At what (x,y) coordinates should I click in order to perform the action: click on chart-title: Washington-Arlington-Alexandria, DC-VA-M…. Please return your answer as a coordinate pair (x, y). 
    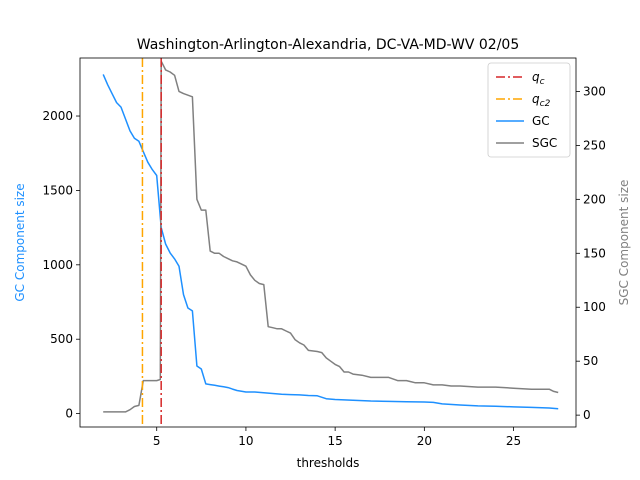
    Looking at the image, I should click on (328, 45).